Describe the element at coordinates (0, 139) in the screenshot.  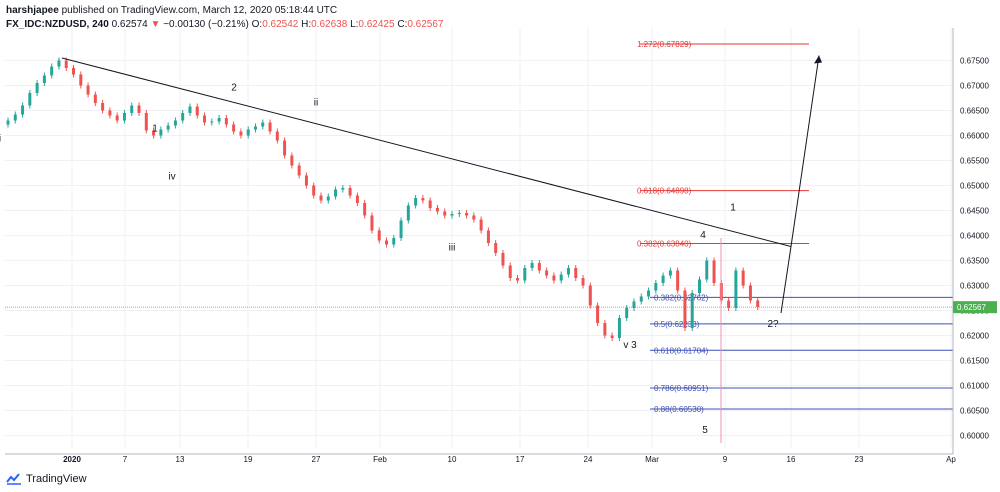
I see `wave-label: i` at that location.